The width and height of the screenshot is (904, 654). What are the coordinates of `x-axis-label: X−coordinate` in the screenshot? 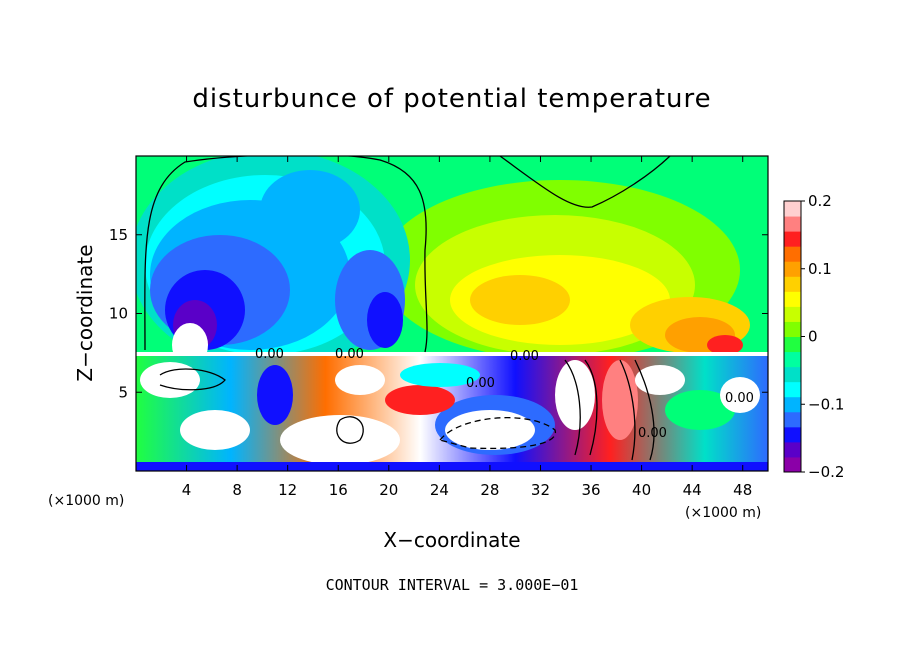 It's located at (451, 540).